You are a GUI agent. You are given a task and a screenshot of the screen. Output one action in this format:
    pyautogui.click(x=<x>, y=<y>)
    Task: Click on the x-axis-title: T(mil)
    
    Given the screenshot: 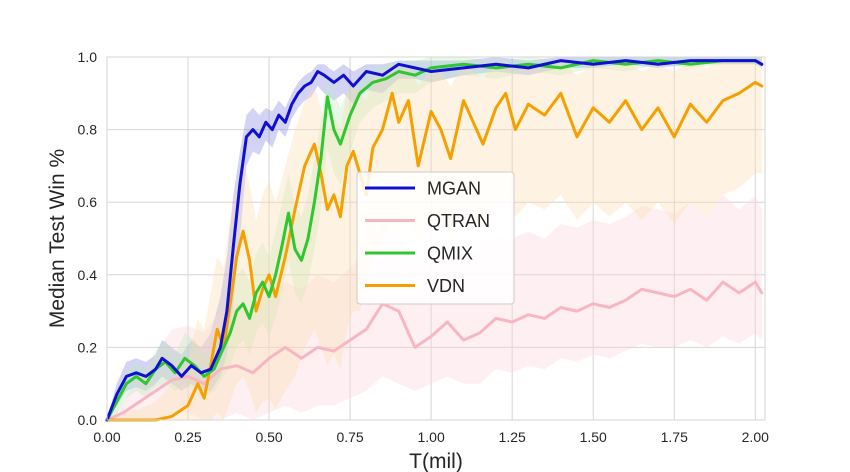 What is the action you would take?
    pyautogui.click(x=436, y=461)
    